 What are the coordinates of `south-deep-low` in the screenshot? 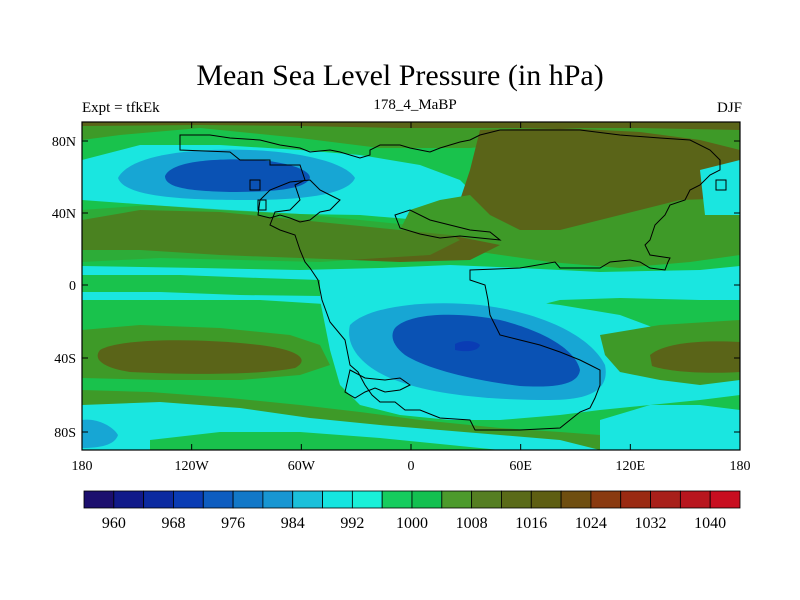 It's located at (486, 350).